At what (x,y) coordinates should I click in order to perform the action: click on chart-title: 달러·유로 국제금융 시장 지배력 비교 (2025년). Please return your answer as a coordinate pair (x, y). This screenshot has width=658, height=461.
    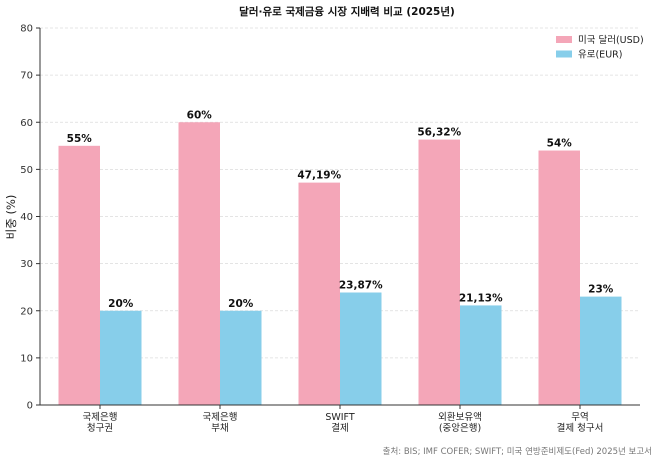
    Looking at the image, I should click on (347, 11).